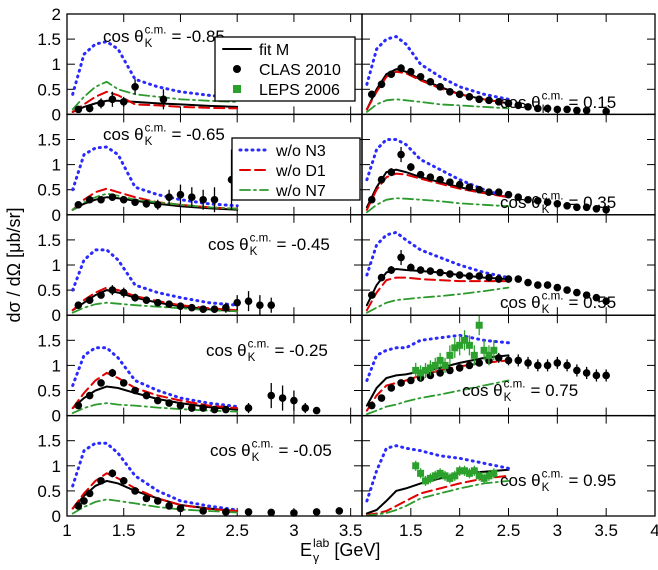 This screenshot has height=570, width=658. Describe the element at coordinates (56, 516) in the screenshot. I see `y-tick-label: 0` at that location.